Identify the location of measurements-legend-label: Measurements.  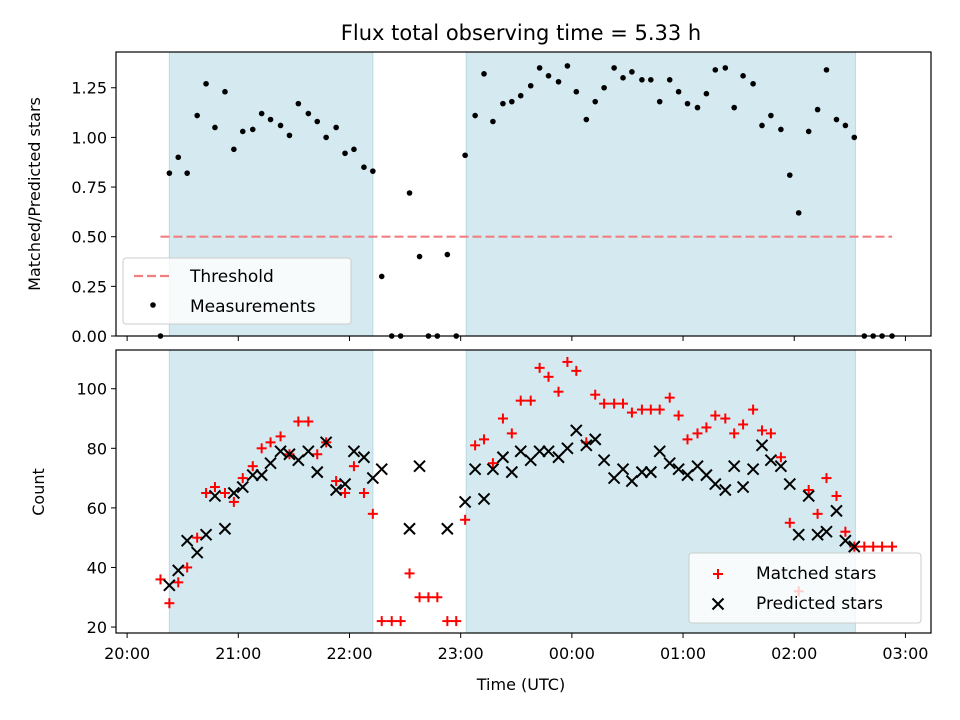
(253, 307).